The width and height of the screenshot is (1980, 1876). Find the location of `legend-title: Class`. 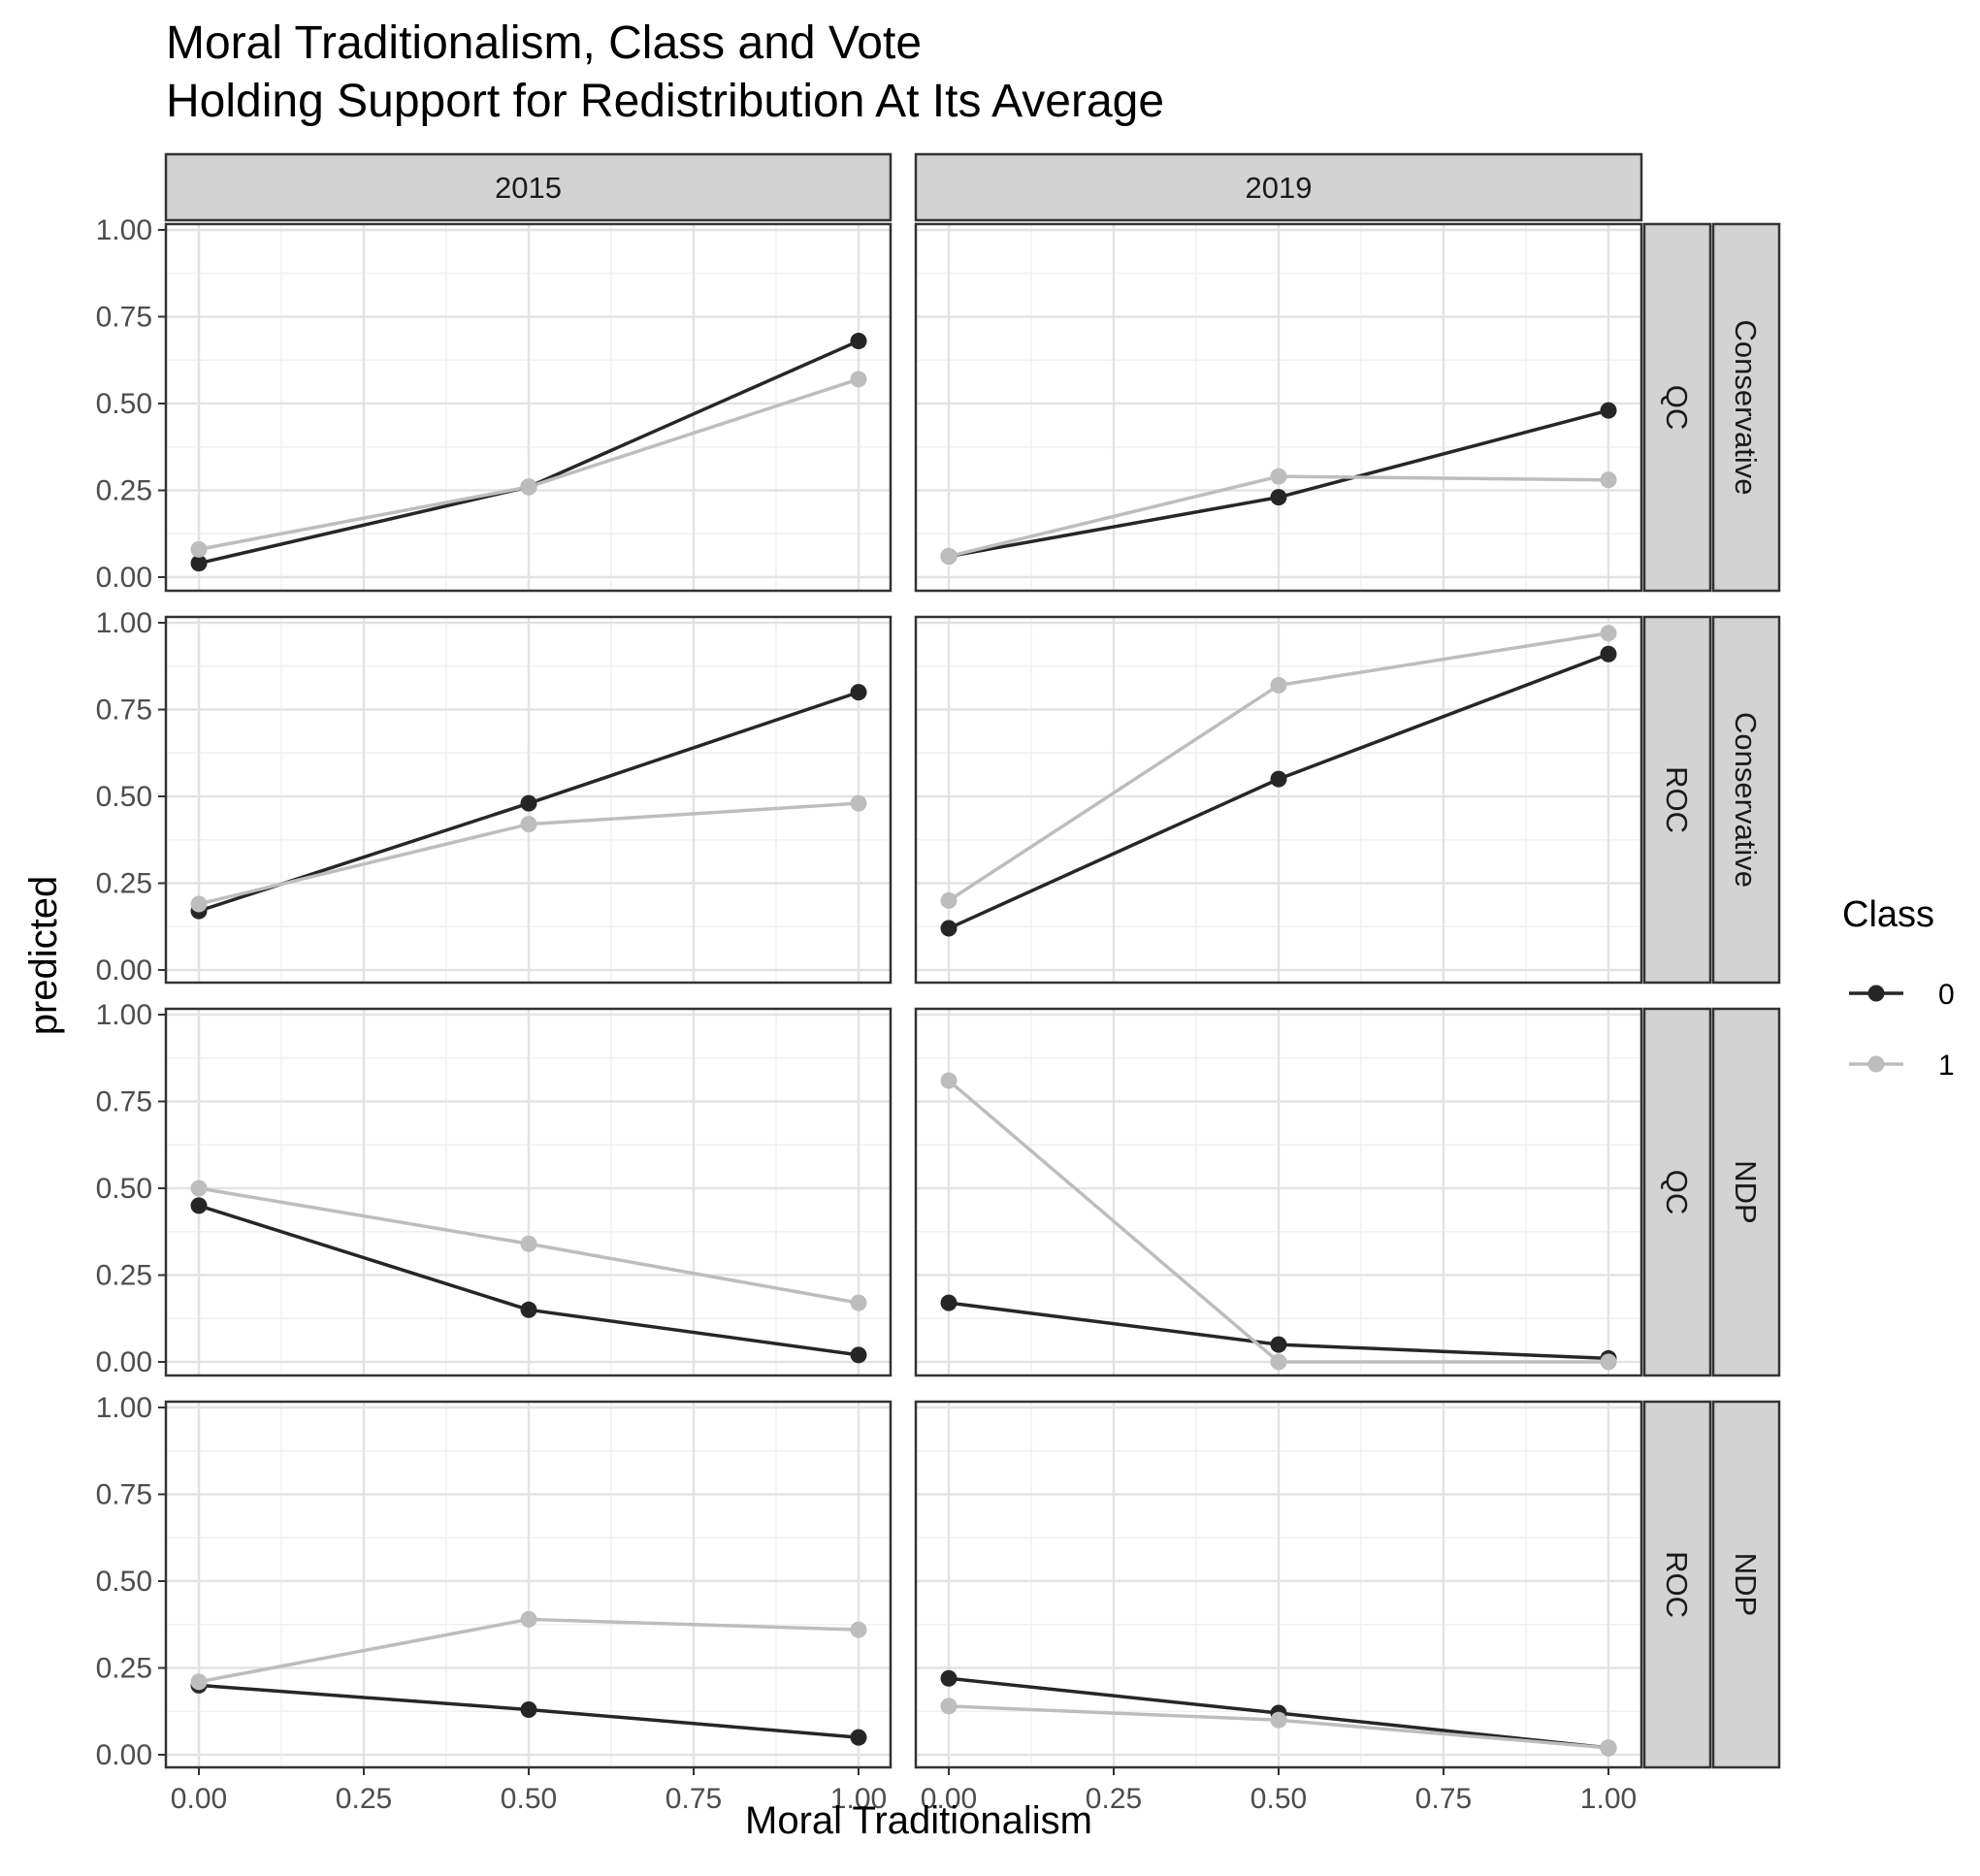

legend-title: Class is located at coordinates (1888, 914).